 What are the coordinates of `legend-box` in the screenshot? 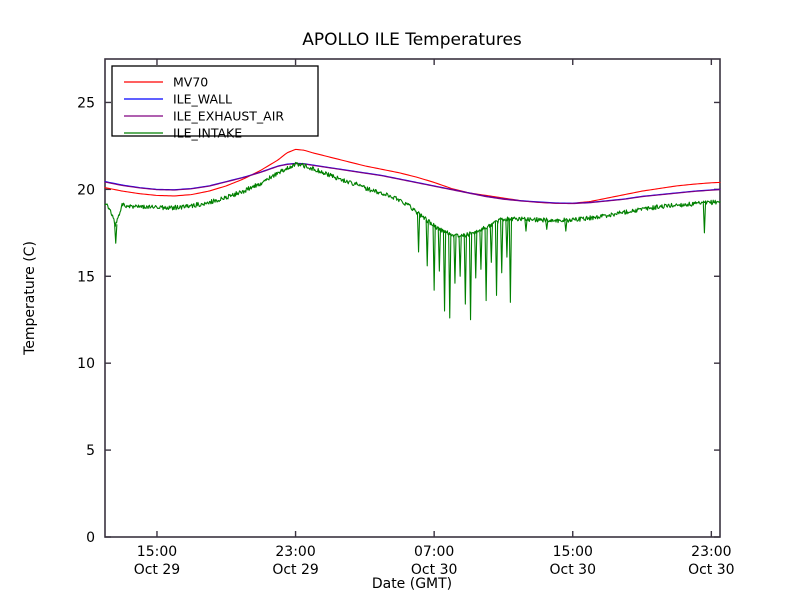 It's located at (215, 101).